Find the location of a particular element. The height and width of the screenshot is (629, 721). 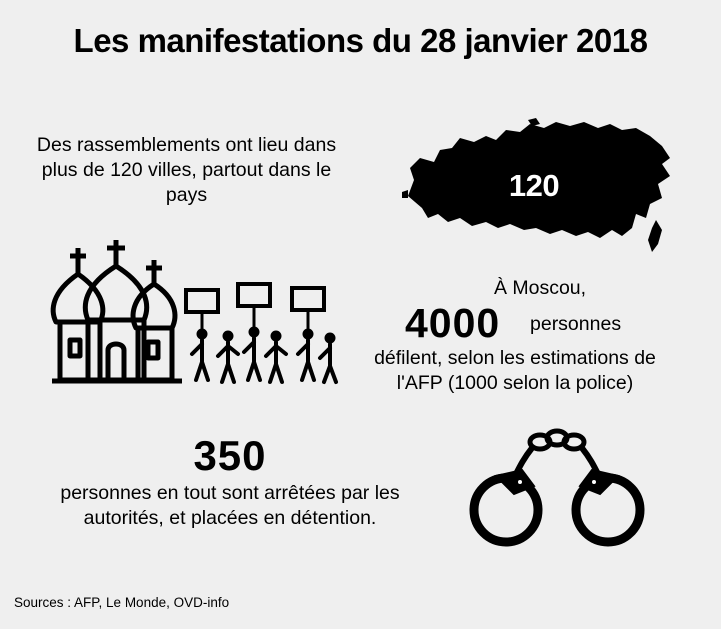

page-title: Les manifestations du 28 janvier 2018 is located at coordinates (360, 40).